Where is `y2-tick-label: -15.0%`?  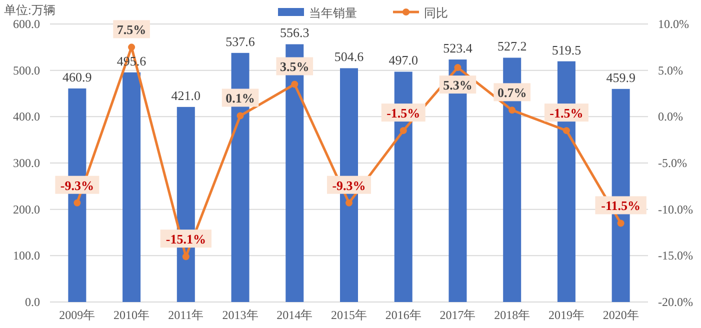
y2-tick-label: -15.0% is located at coordinates (675, 255).